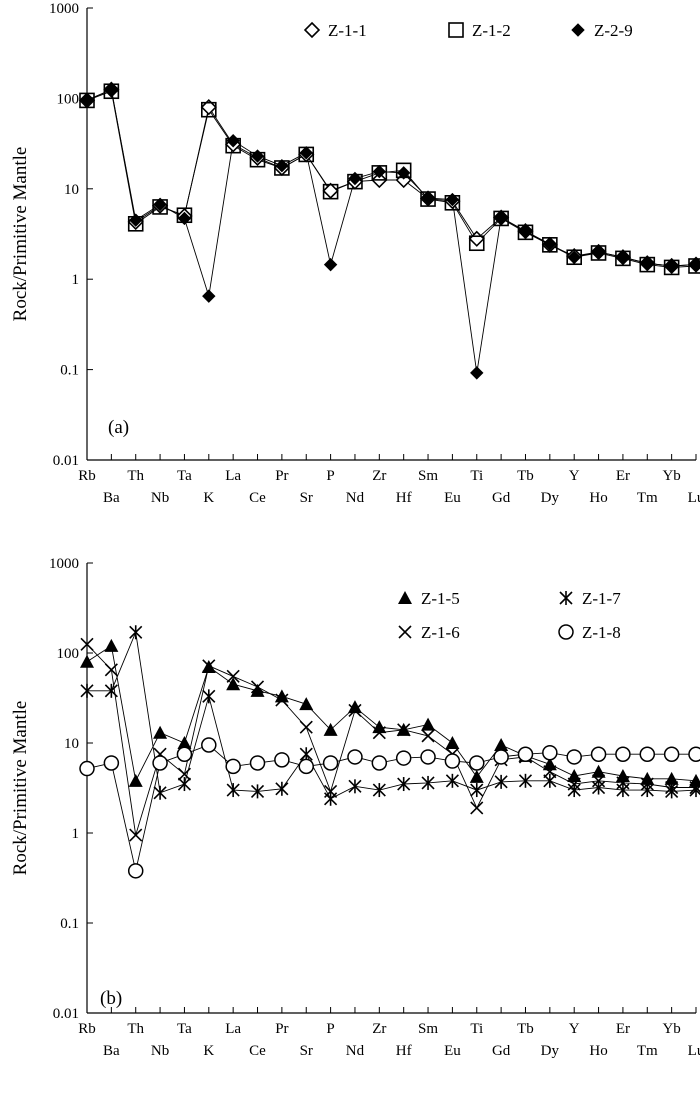 The height and width of the screenshot is (1120, 700). Describe the element at coordinates (282, 166) in the screenshot. I see `data-point-Z-2-9-Pr` at that location.